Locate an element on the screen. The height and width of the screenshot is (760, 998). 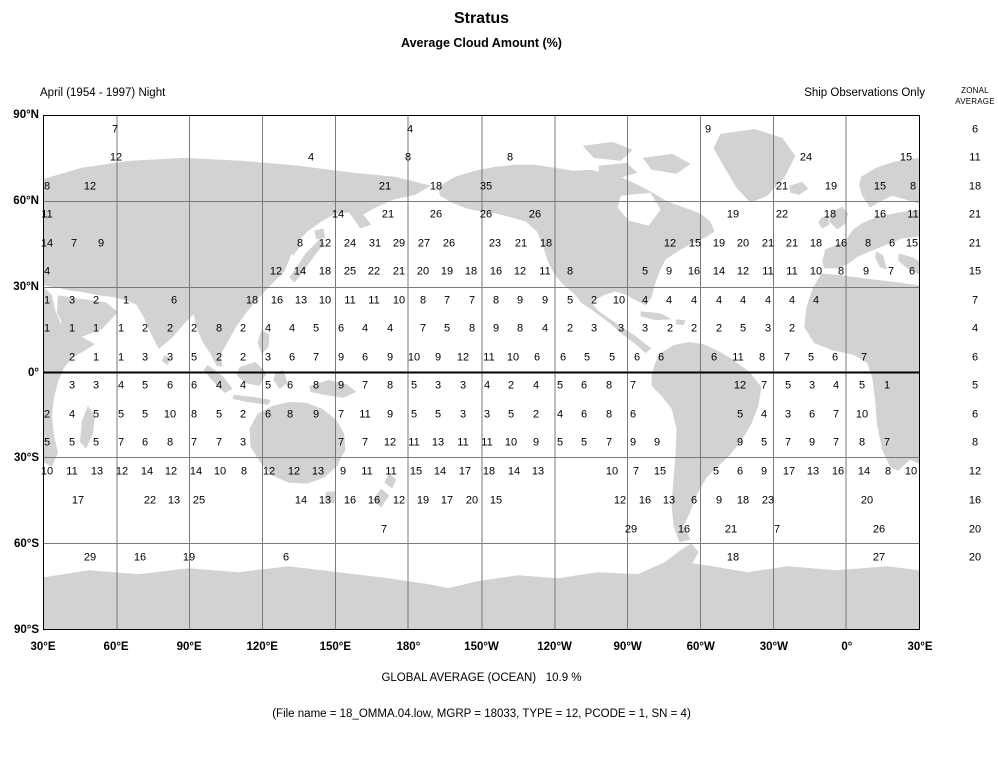
grid-cell-value: 31 is located at coordinates (375, 243).